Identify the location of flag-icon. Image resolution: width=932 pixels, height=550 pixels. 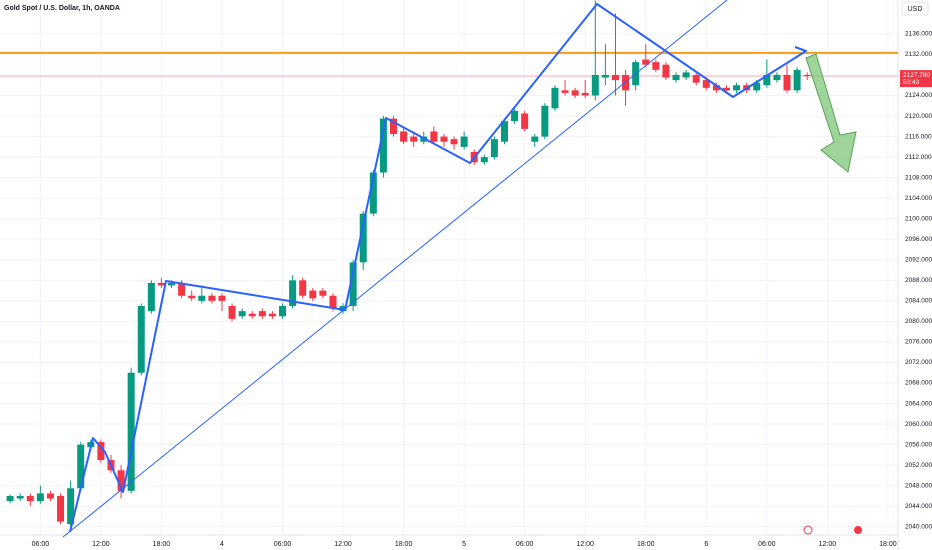
(858, 530).